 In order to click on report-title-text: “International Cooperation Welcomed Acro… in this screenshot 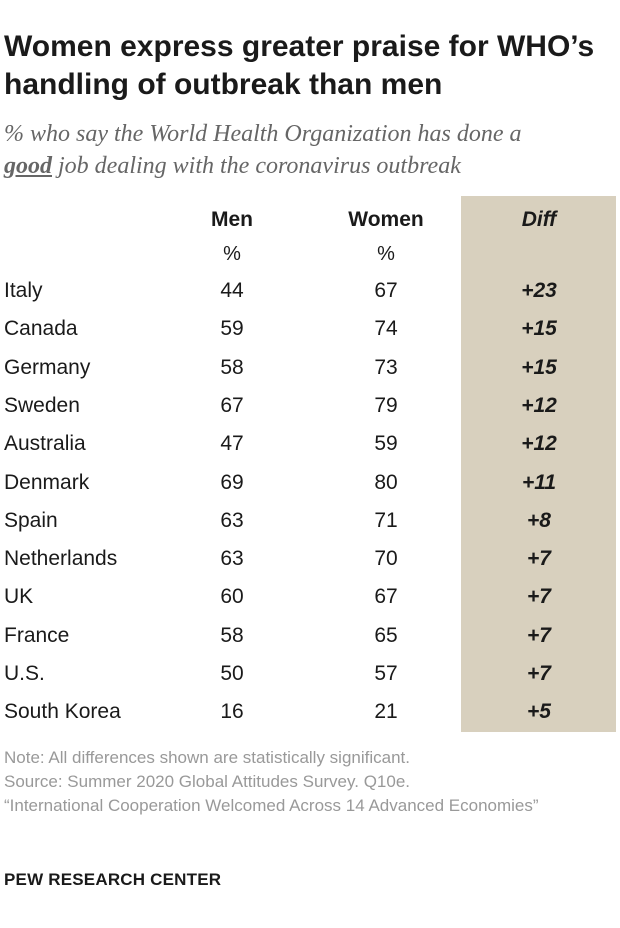, I will do `click(271, 805)`.